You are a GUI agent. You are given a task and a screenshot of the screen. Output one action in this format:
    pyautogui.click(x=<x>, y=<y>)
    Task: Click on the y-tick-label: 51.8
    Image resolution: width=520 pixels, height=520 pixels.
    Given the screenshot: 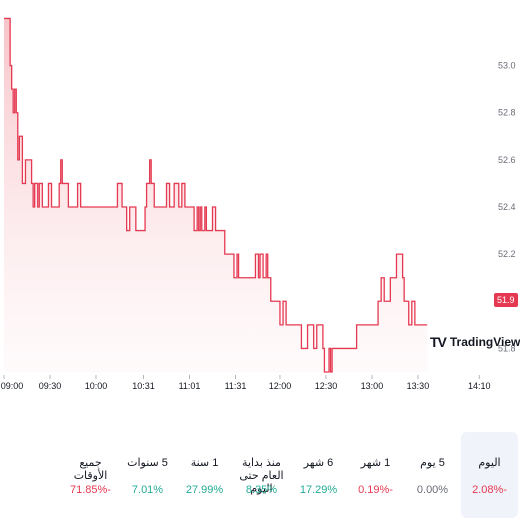 What is the action you would take?
    pyautogui.click(x=507, y=348)
    